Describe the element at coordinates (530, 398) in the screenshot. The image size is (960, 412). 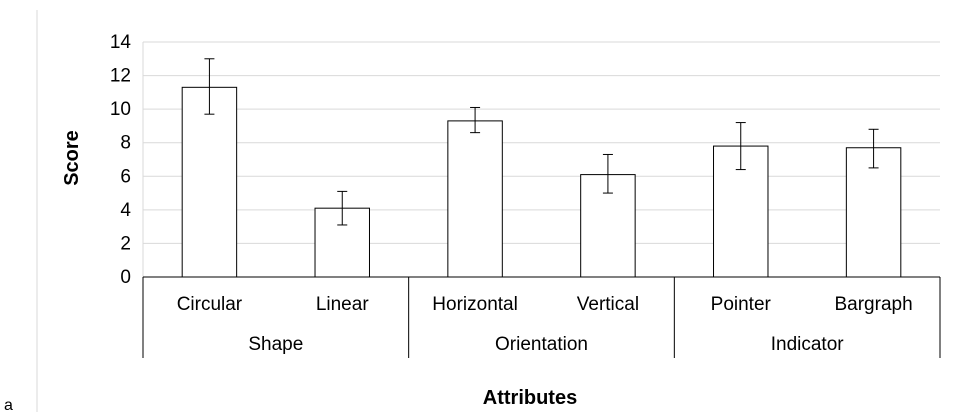
I see `x-axis-title: Attributes` at that location.